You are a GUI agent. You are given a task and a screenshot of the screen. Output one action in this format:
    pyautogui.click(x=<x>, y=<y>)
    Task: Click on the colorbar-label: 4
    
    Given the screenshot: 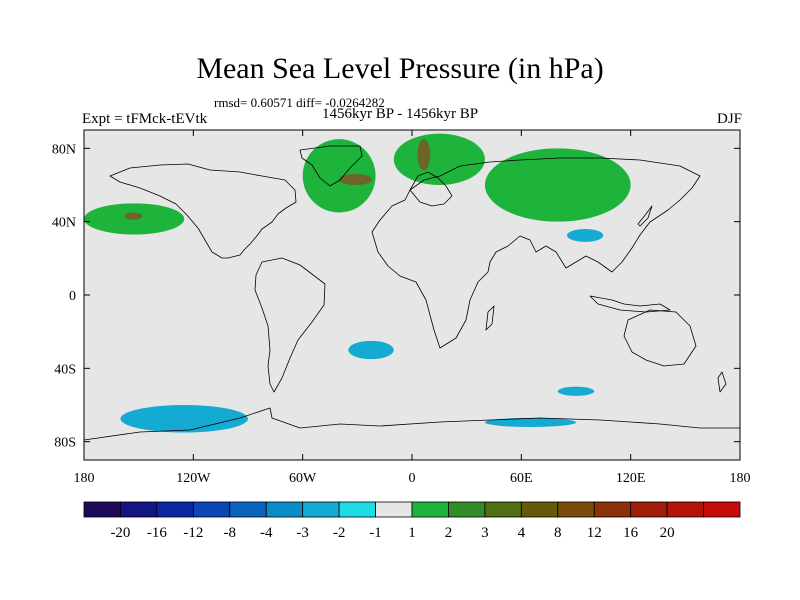 What is the action you would take?
    pyautogui.click(x=522, y=533)
    